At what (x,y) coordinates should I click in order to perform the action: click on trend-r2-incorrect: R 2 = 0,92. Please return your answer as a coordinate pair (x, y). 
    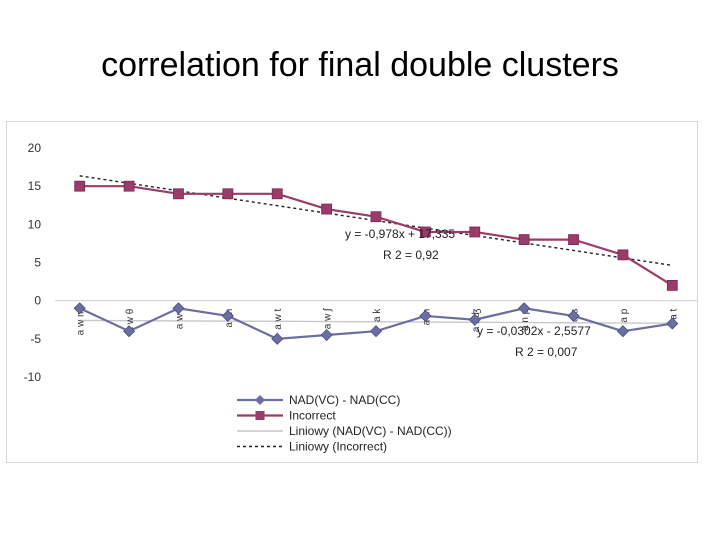
    Looking at the image, I should click on (411, 255).